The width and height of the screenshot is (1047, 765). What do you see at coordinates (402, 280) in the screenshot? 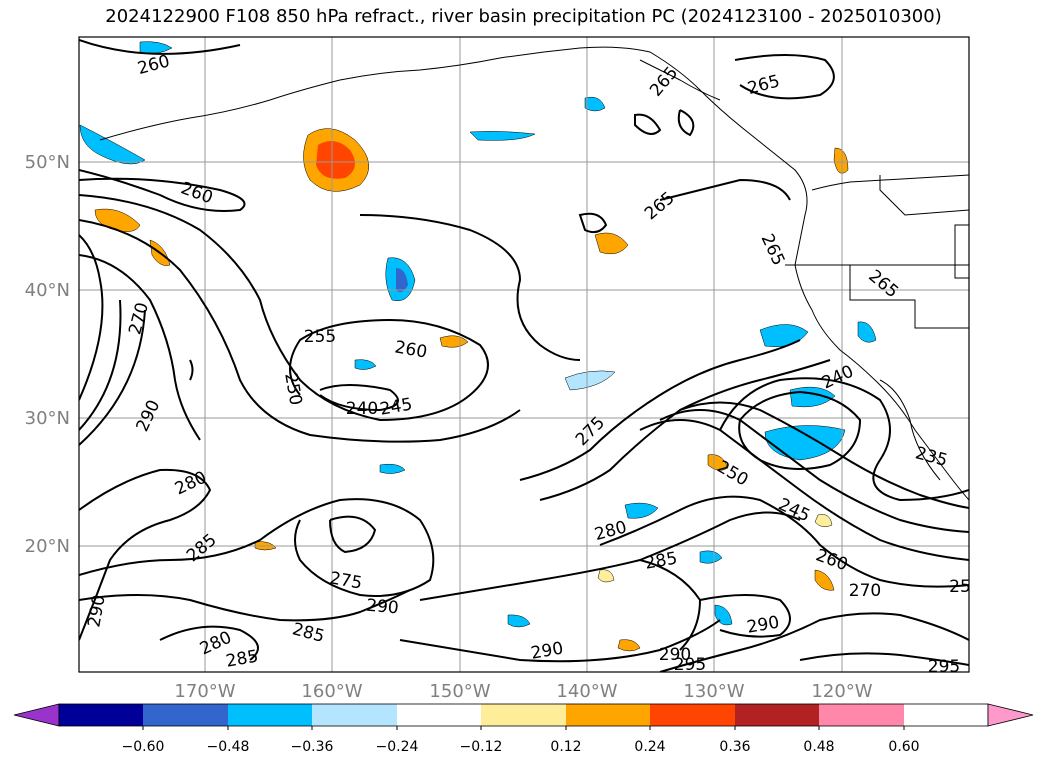
I see `negative-patch-core` at bounding box center [402, 280].